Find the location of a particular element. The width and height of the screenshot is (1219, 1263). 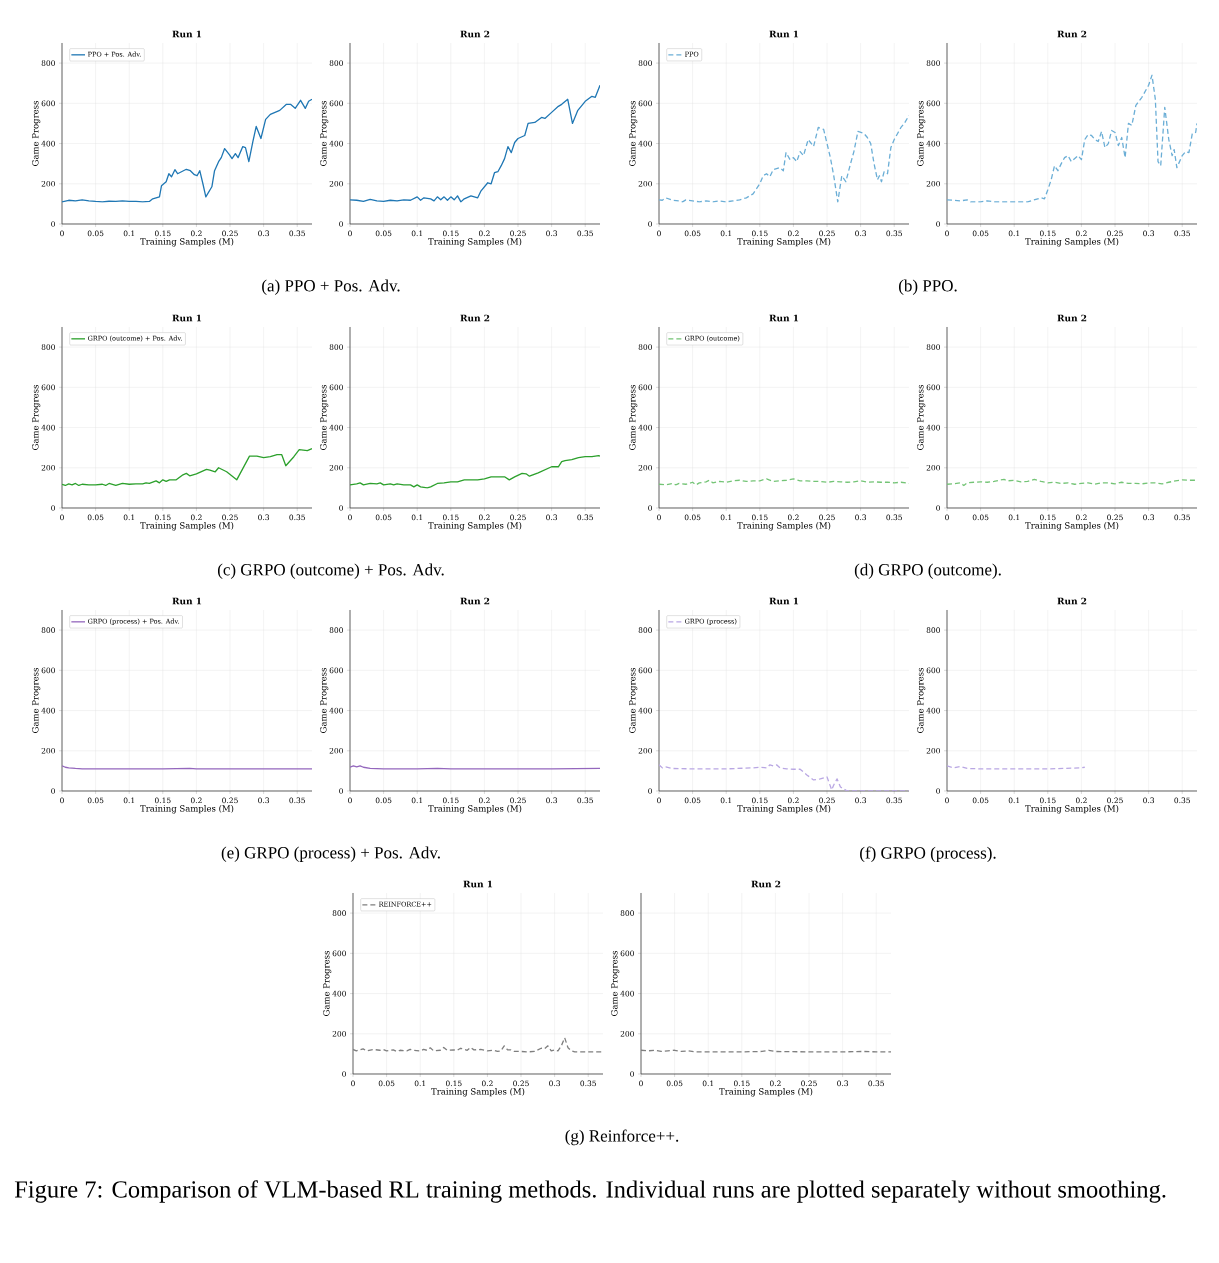

text: (d) GRPO (outcome). is located at coordinates (927, 571).